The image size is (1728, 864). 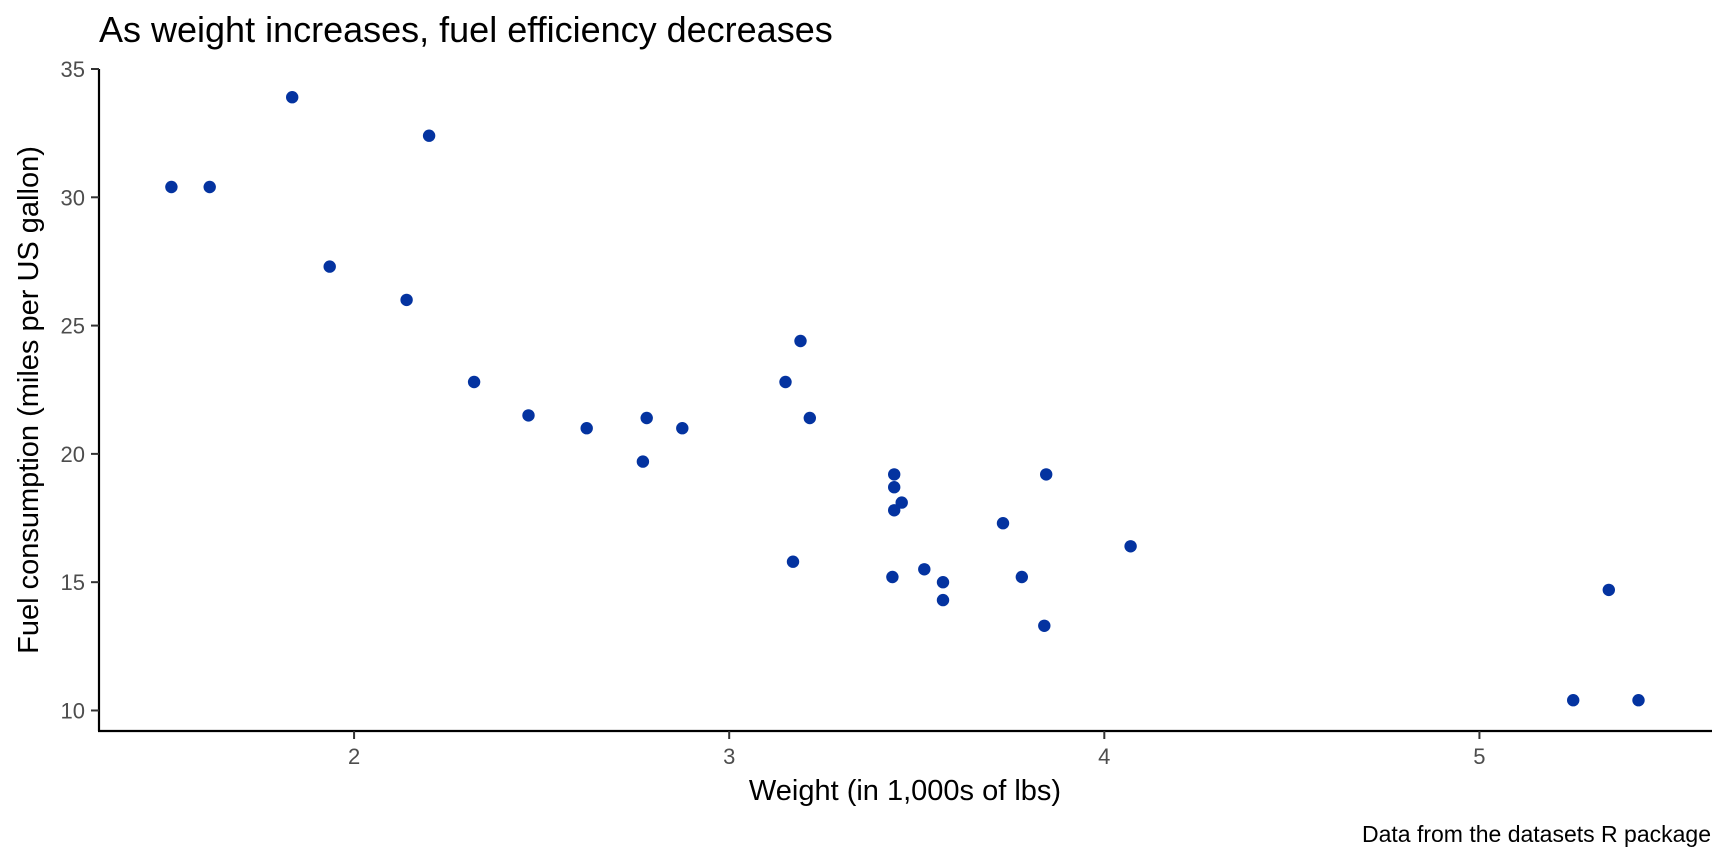 What do you see at coordinates (73, 69) in the screenshot?
I see `y-tick-label-35: 35` at bounding box center [73, 69].